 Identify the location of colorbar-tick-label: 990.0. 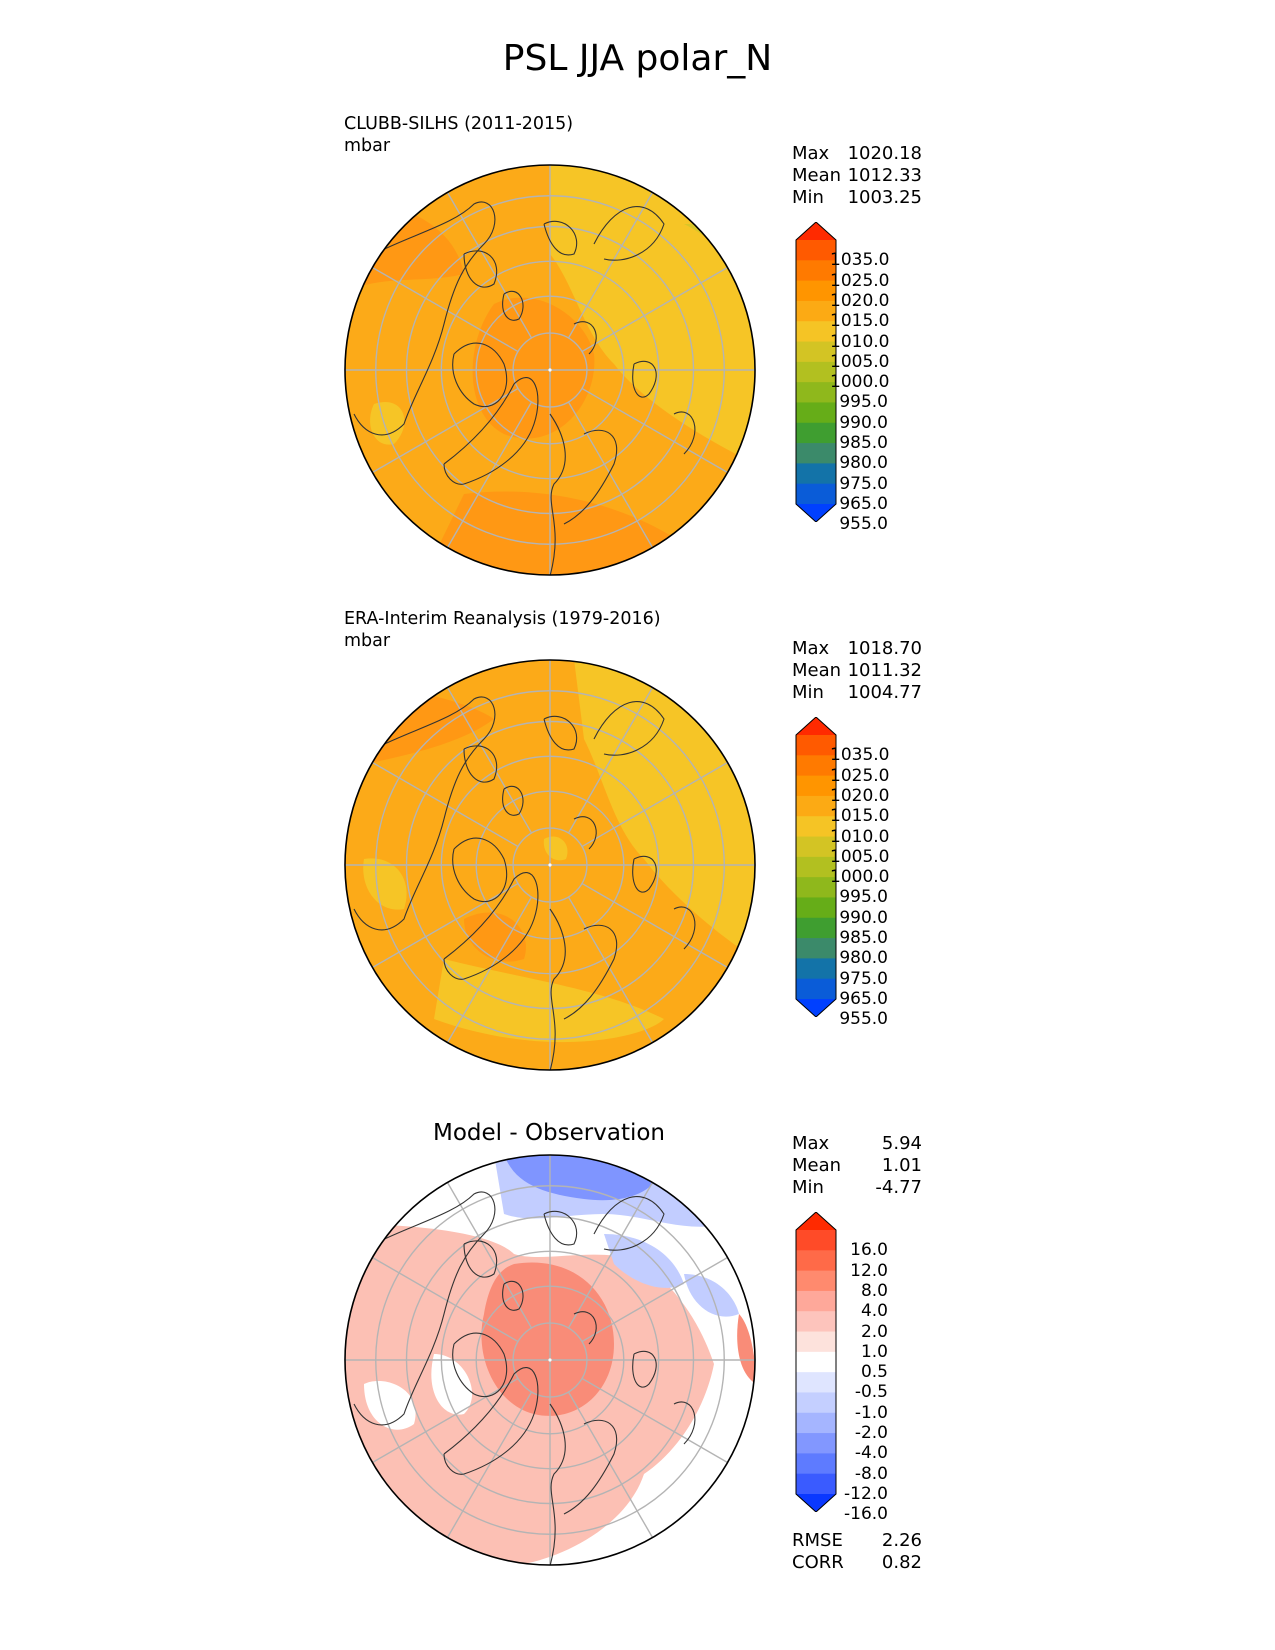
(863, 917).